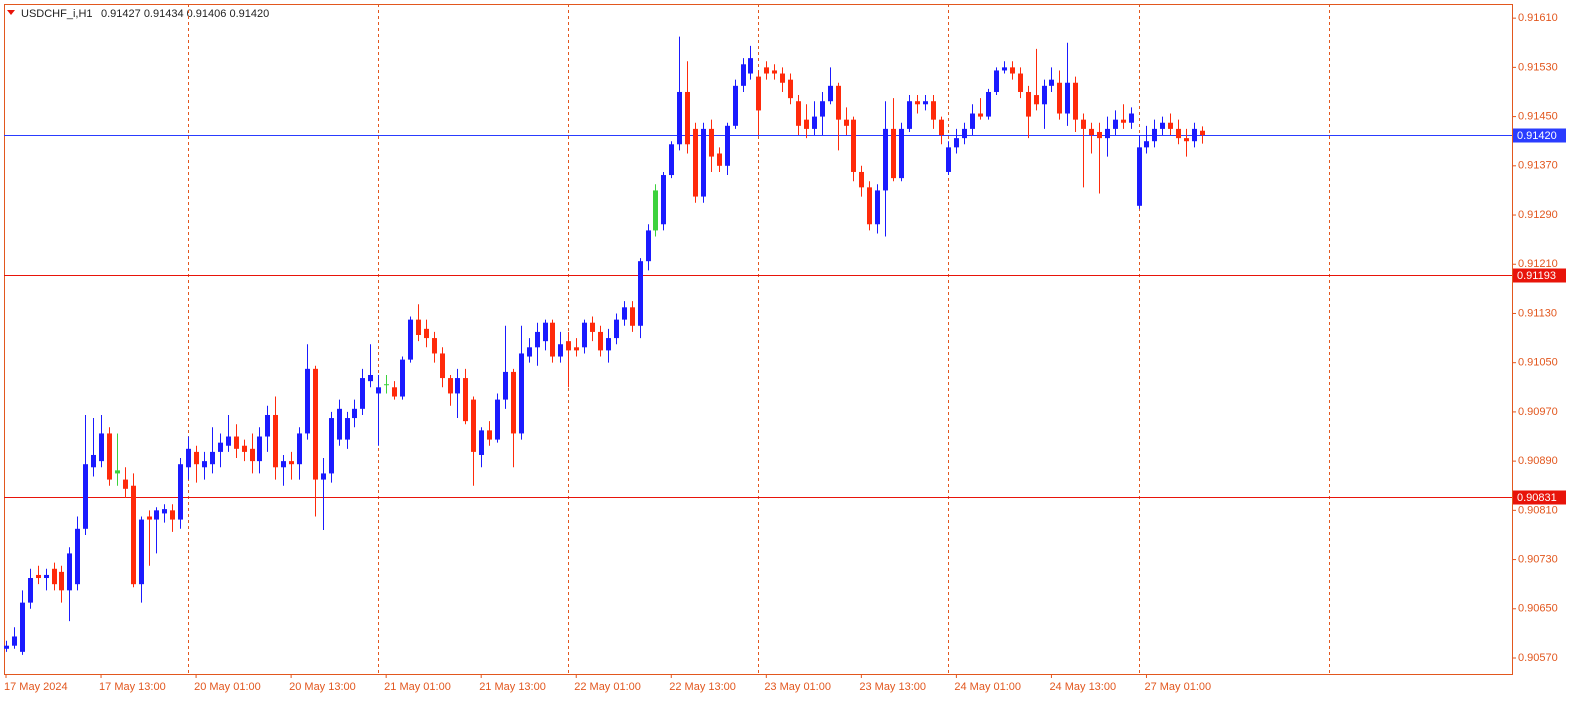  I want to click on chart-title: USDCHF_i,H1, so click(57, 14).